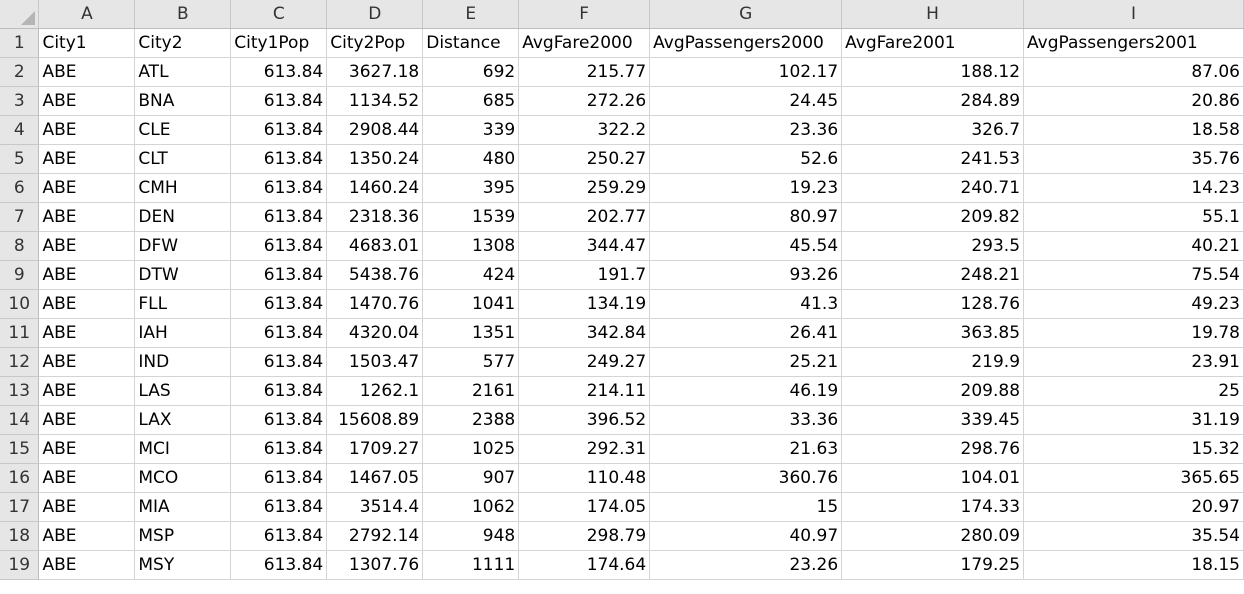 The height and width of the screenshot is (594, 1244). I want to click on data-cell: 292.31, so click(584, 449).